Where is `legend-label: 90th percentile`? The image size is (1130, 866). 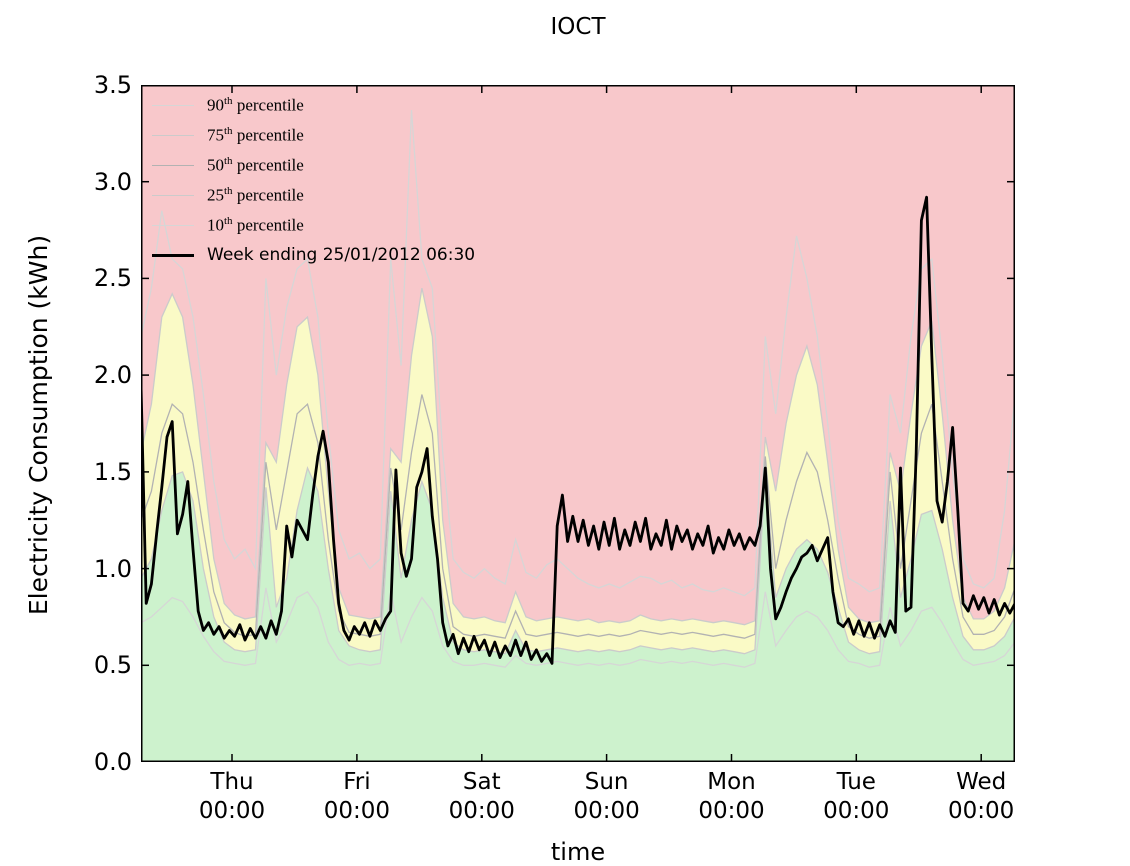
legend-label: 90th percentile is located at coordinates (255, 104).